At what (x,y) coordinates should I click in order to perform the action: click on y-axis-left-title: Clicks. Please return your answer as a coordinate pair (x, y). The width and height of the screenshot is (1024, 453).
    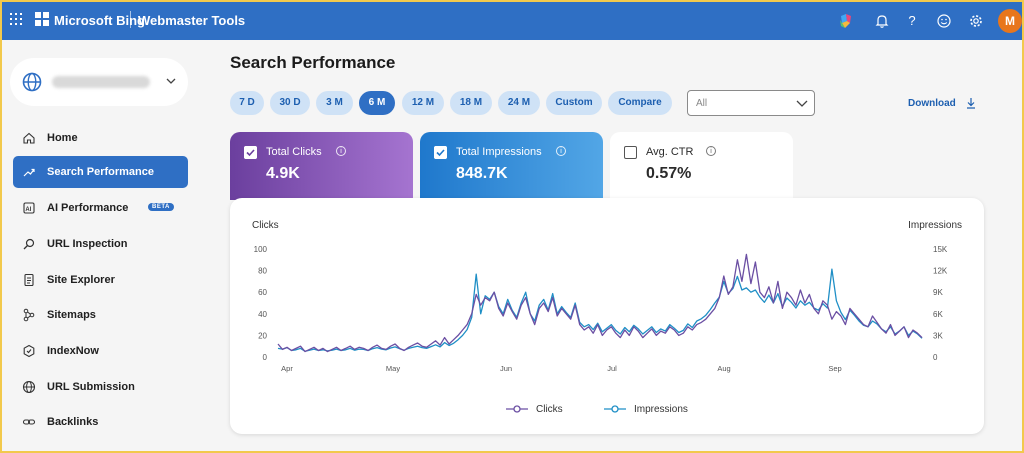
    Looking at the image, I should click on (265, 225).